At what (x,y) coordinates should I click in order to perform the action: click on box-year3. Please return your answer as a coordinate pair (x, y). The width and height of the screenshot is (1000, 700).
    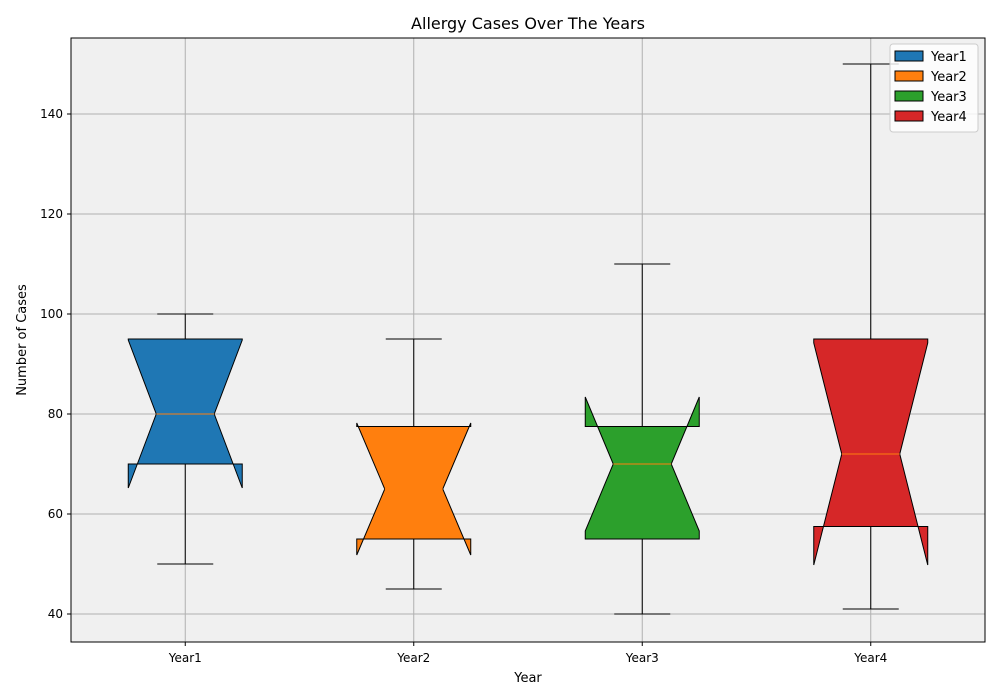
    Looking at the image, I should click on (642, 439).